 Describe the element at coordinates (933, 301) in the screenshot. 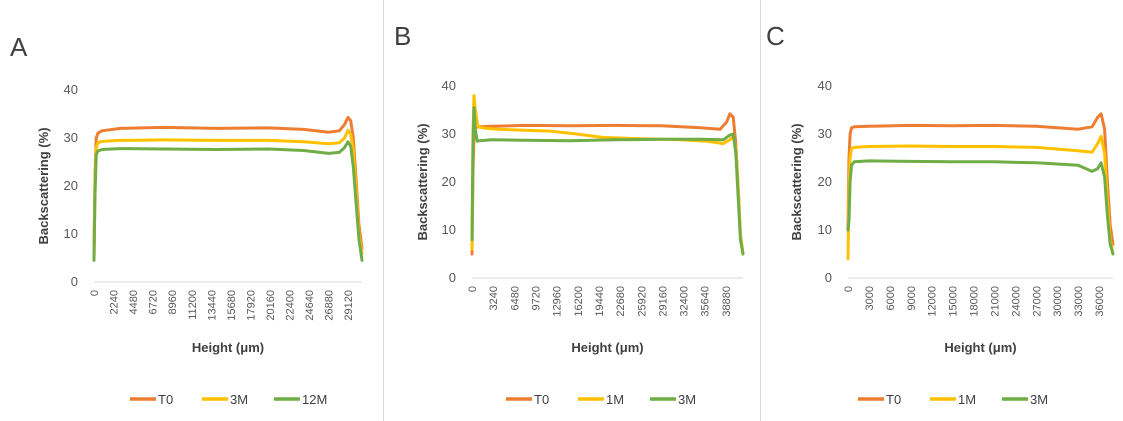

I see `x-tick-label: 12000` at that location.